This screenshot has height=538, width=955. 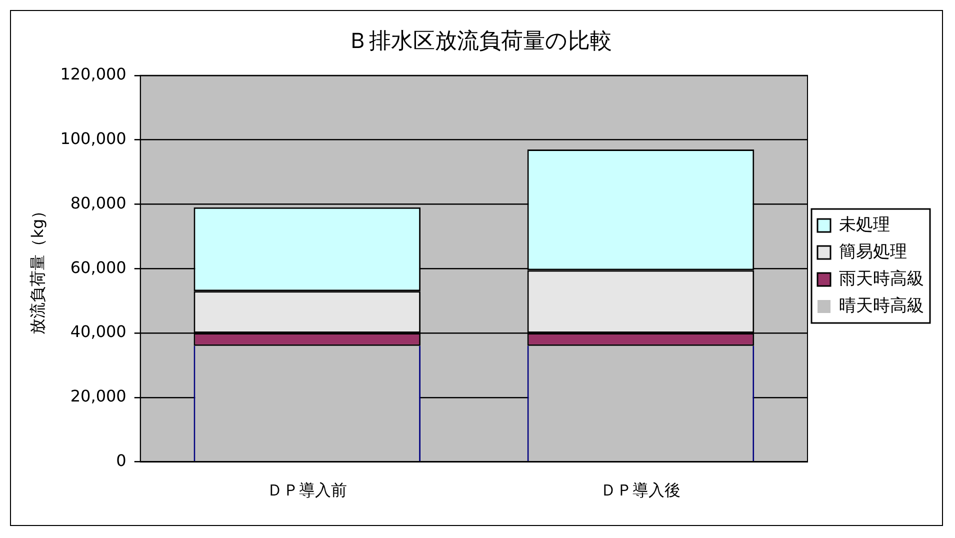 What do you see at coordinates (93, 74) in the screenshot?
I see `y-tick-label: 120,000` at bounding box center [93, 74].